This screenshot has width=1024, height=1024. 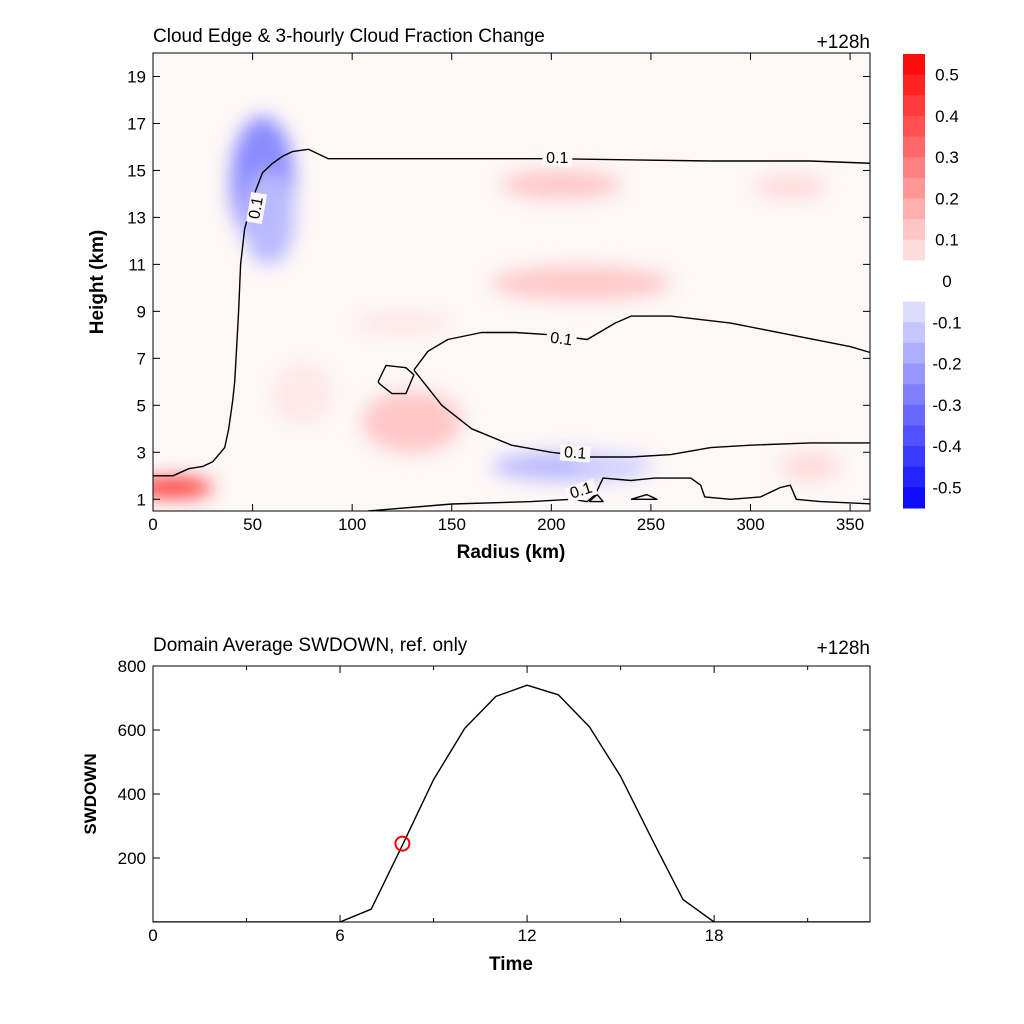 I want to click on x-tick-label: 300, so click(x=750, y=524).